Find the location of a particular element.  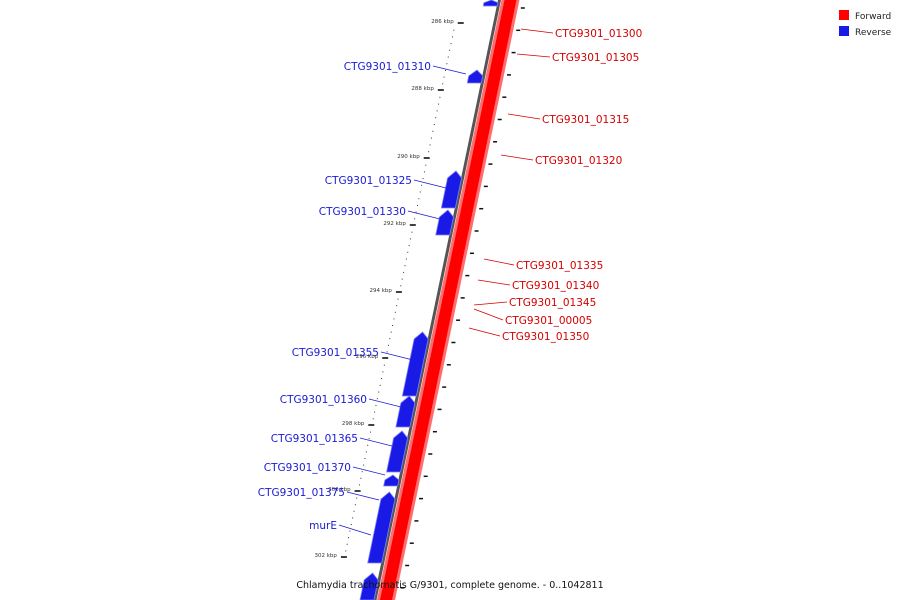

gene-label-forward: CTG9301_01340 is located at coordinates (555, 286).